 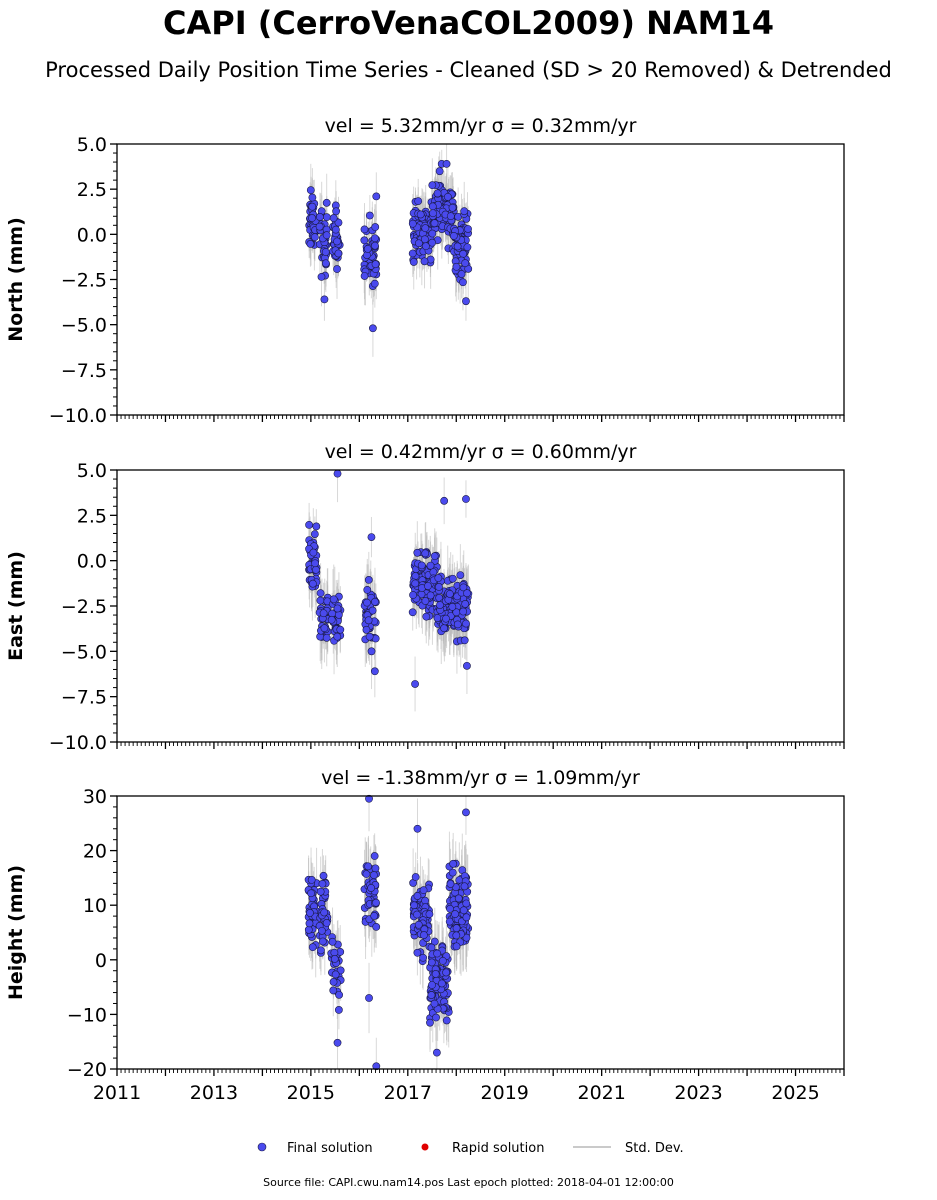 What do you see at coordinates (480, 778) in the screenshot?
I see `panel-title: vel = -1.38mm/yr σ = 1.09mm/yr` at bounding box center [480, 778].